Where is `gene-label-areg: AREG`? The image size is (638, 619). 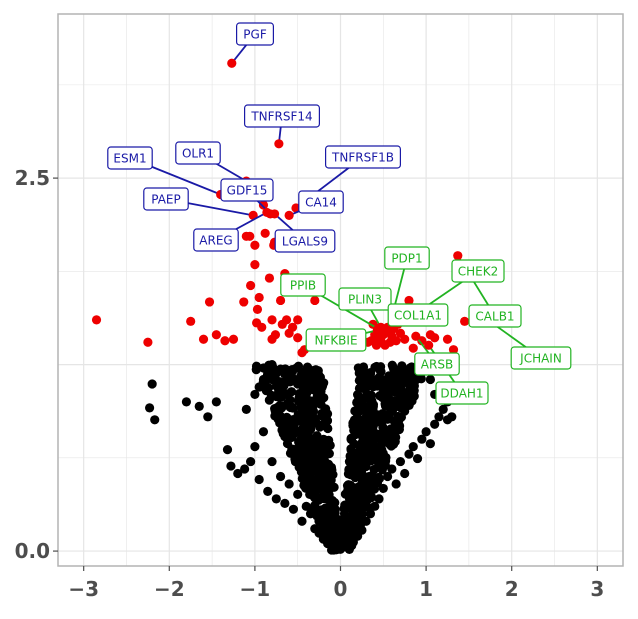
gene-label-areg: AREG is located at coordinates (216, 240).